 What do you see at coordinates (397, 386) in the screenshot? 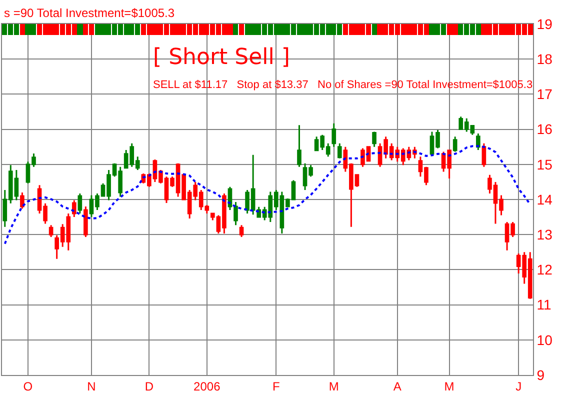
I see `x-tick-label: A` at bounding box center [397, 386].